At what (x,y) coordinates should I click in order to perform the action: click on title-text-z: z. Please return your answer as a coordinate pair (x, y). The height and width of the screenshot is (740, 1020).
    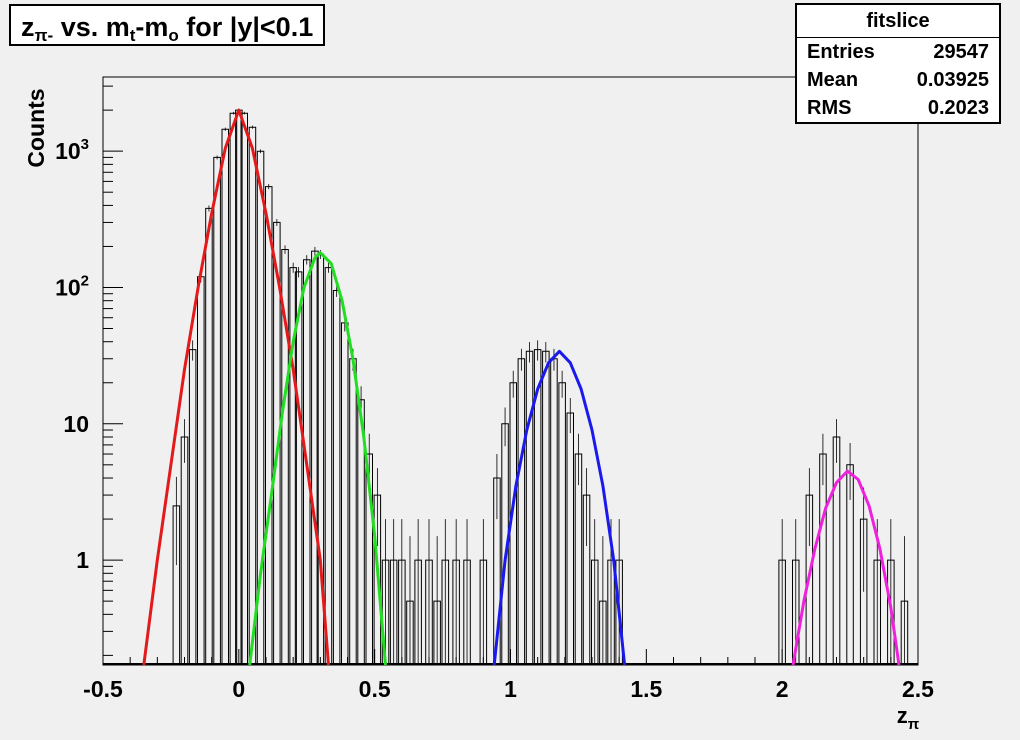
    Looking at the image, I should click on (28, 27).